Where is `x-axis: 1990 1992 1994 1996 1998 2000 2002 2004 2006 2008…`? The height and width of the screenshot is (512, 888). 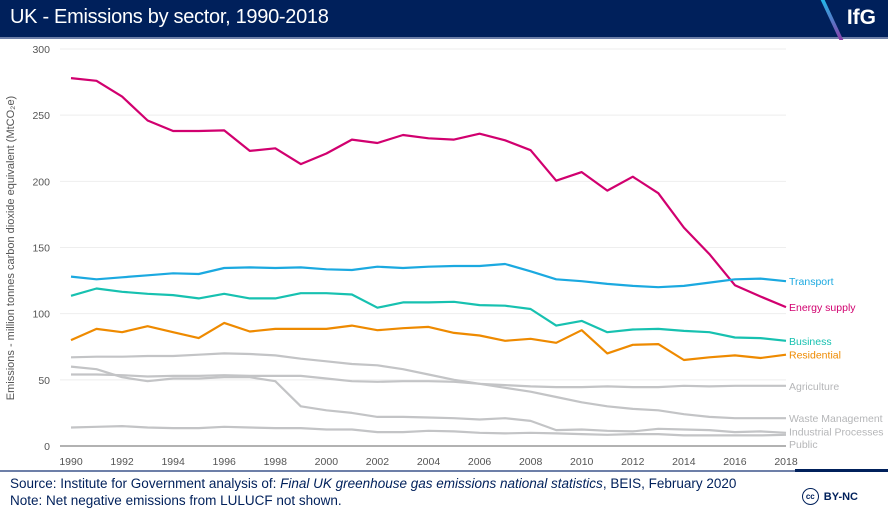 x-axis: 1990 1992 1994 1996 1998 2000 2002 2004 2006 2008… is located at coordinates (428, 462).